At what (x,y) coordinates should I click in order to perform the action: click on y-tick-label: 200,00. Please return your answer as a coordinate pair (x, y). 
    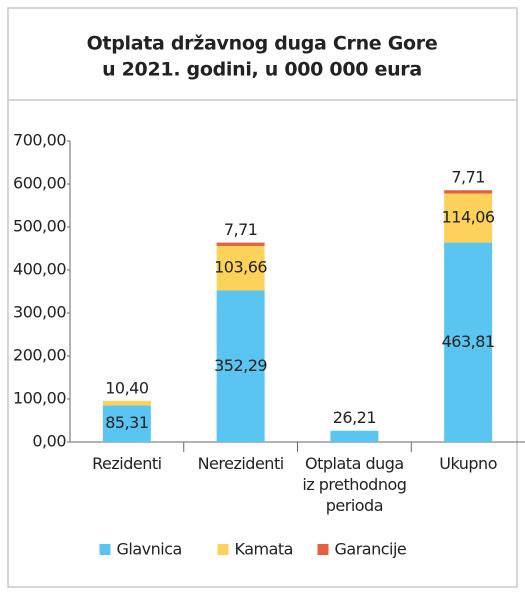
    Looking at the image, I should click on (39, 355).